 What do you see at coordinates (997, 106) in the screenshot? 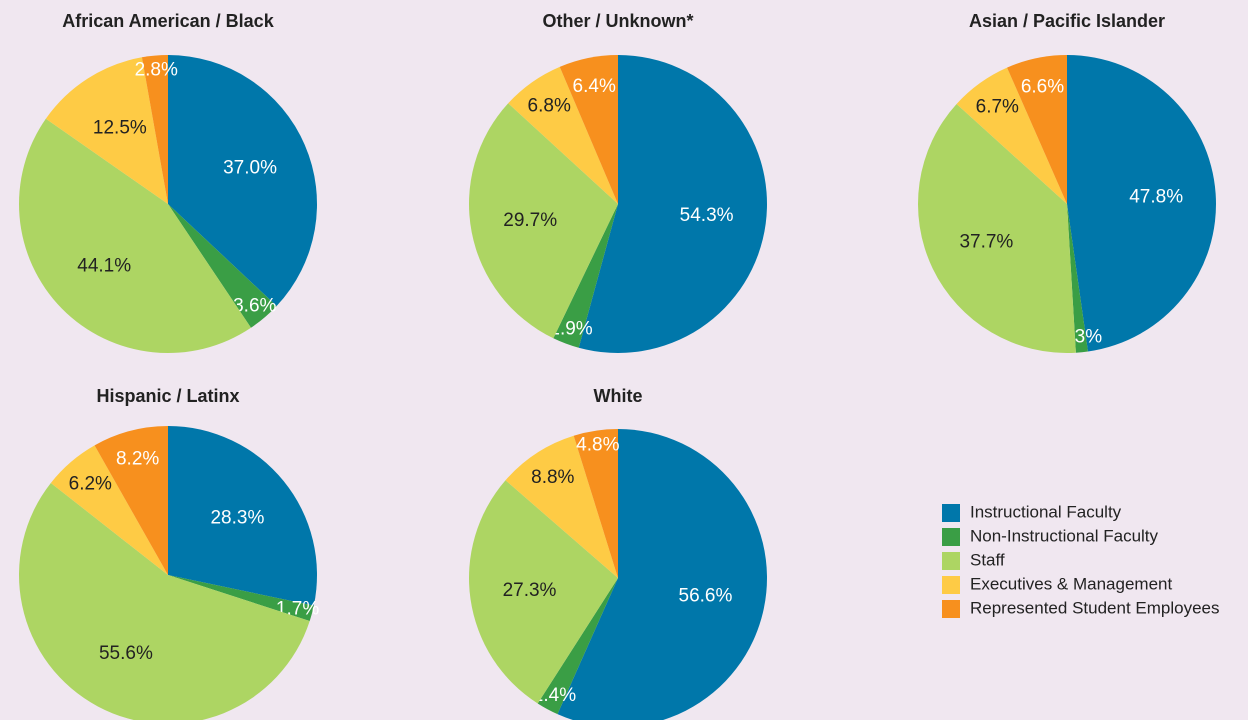
I see `data-label: 6.7%` at bounding box center [997, 106].